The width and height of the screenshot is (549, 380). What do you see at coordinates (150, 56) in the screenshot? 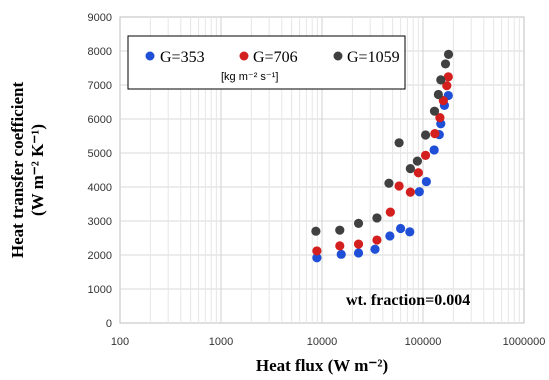
I see `legend-marker-g353` at bounding box center [150, 56].